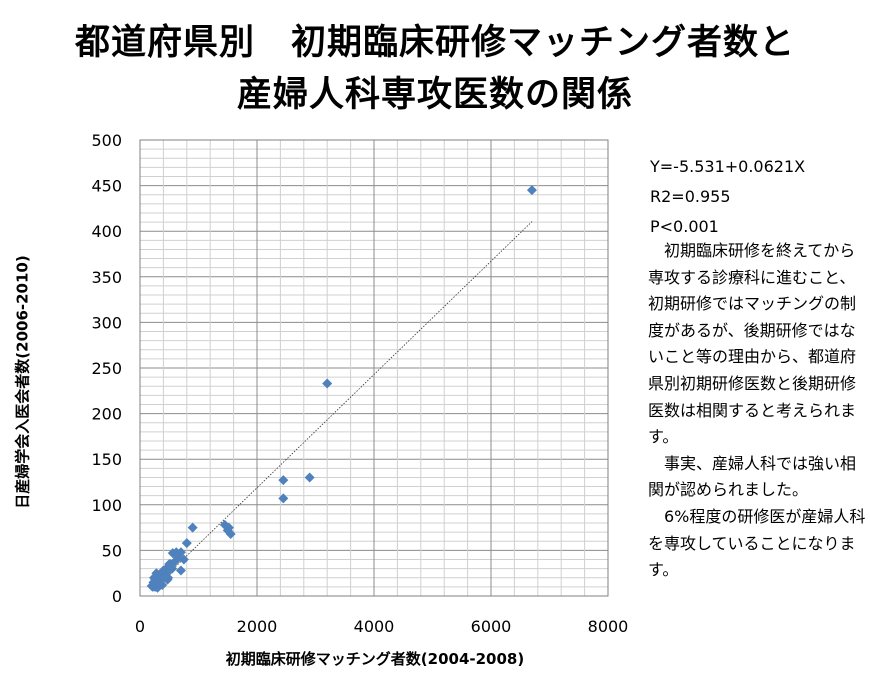  Describe the element at coordinates (491, 626) in the screenshot. I see `x-tick-label: 6000` at that location.